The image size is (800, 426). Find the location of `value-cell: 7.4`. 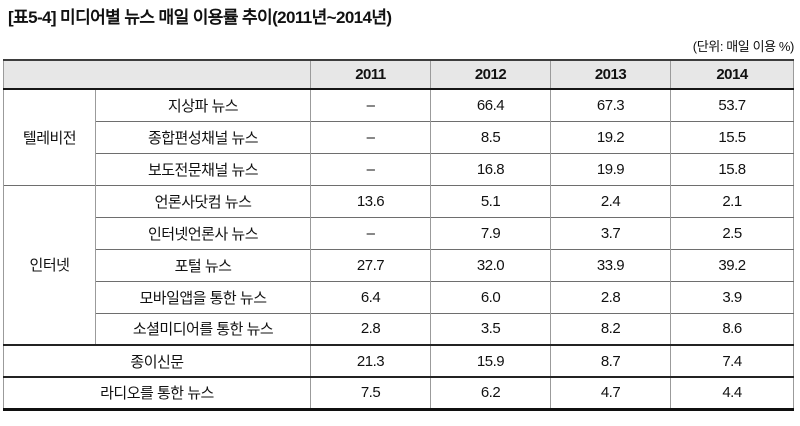

value-cell: 7.4 is located at coordinates (732, 360).